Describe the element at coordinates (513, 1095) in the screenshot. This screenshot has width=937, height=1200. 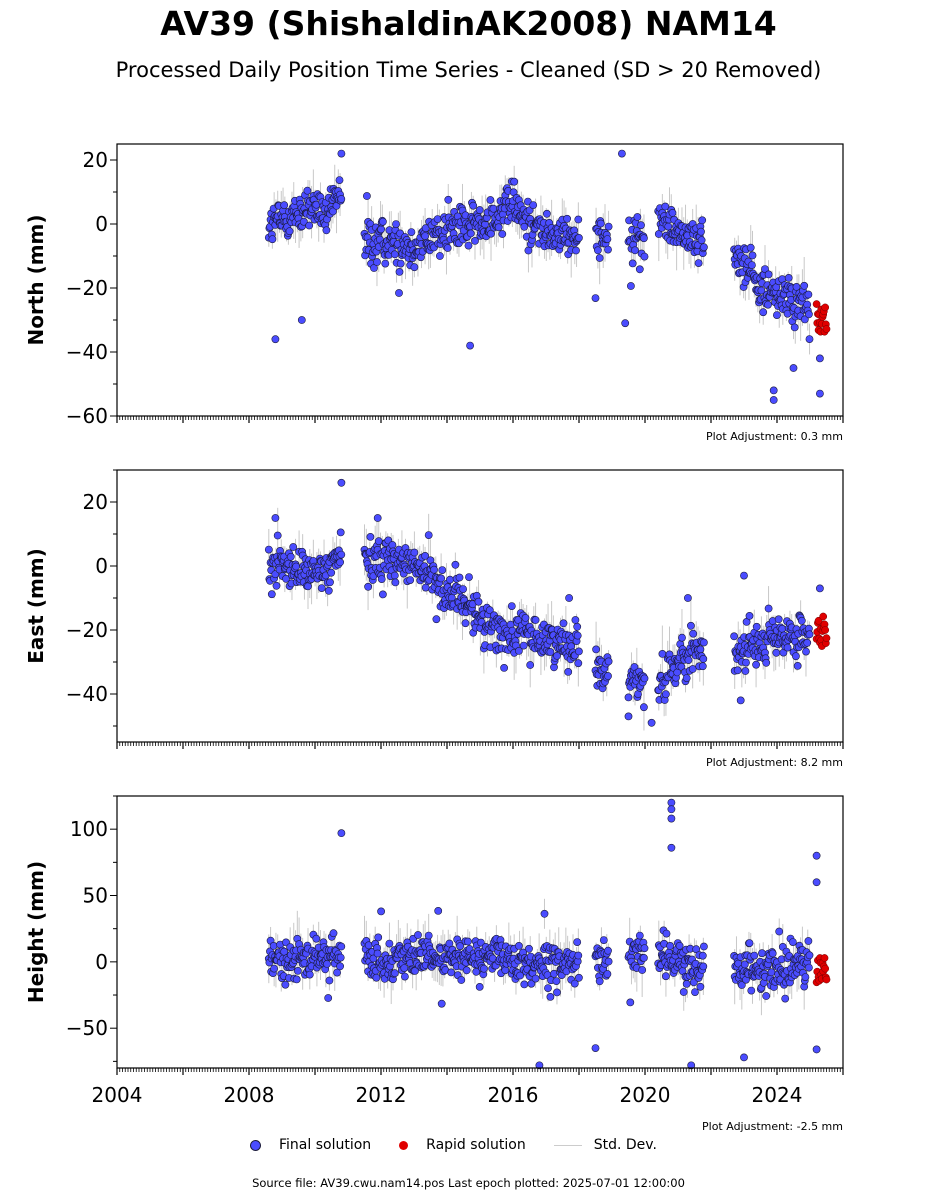
I see `x-tick-label: 2016` at that location.